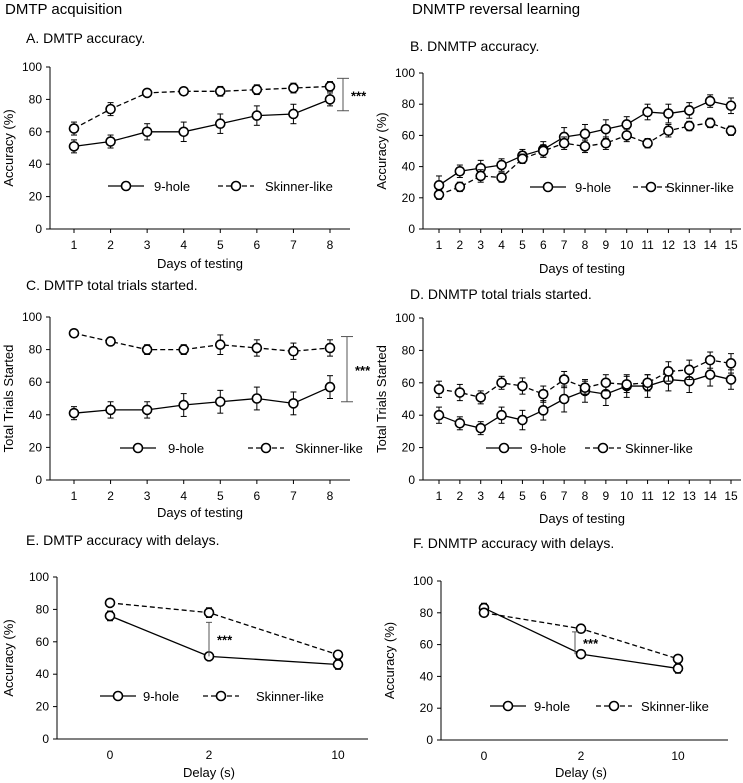 The height and width of the screenshot is (783, 743). I want to click on x-tick-label: 1, so click(74, 496).